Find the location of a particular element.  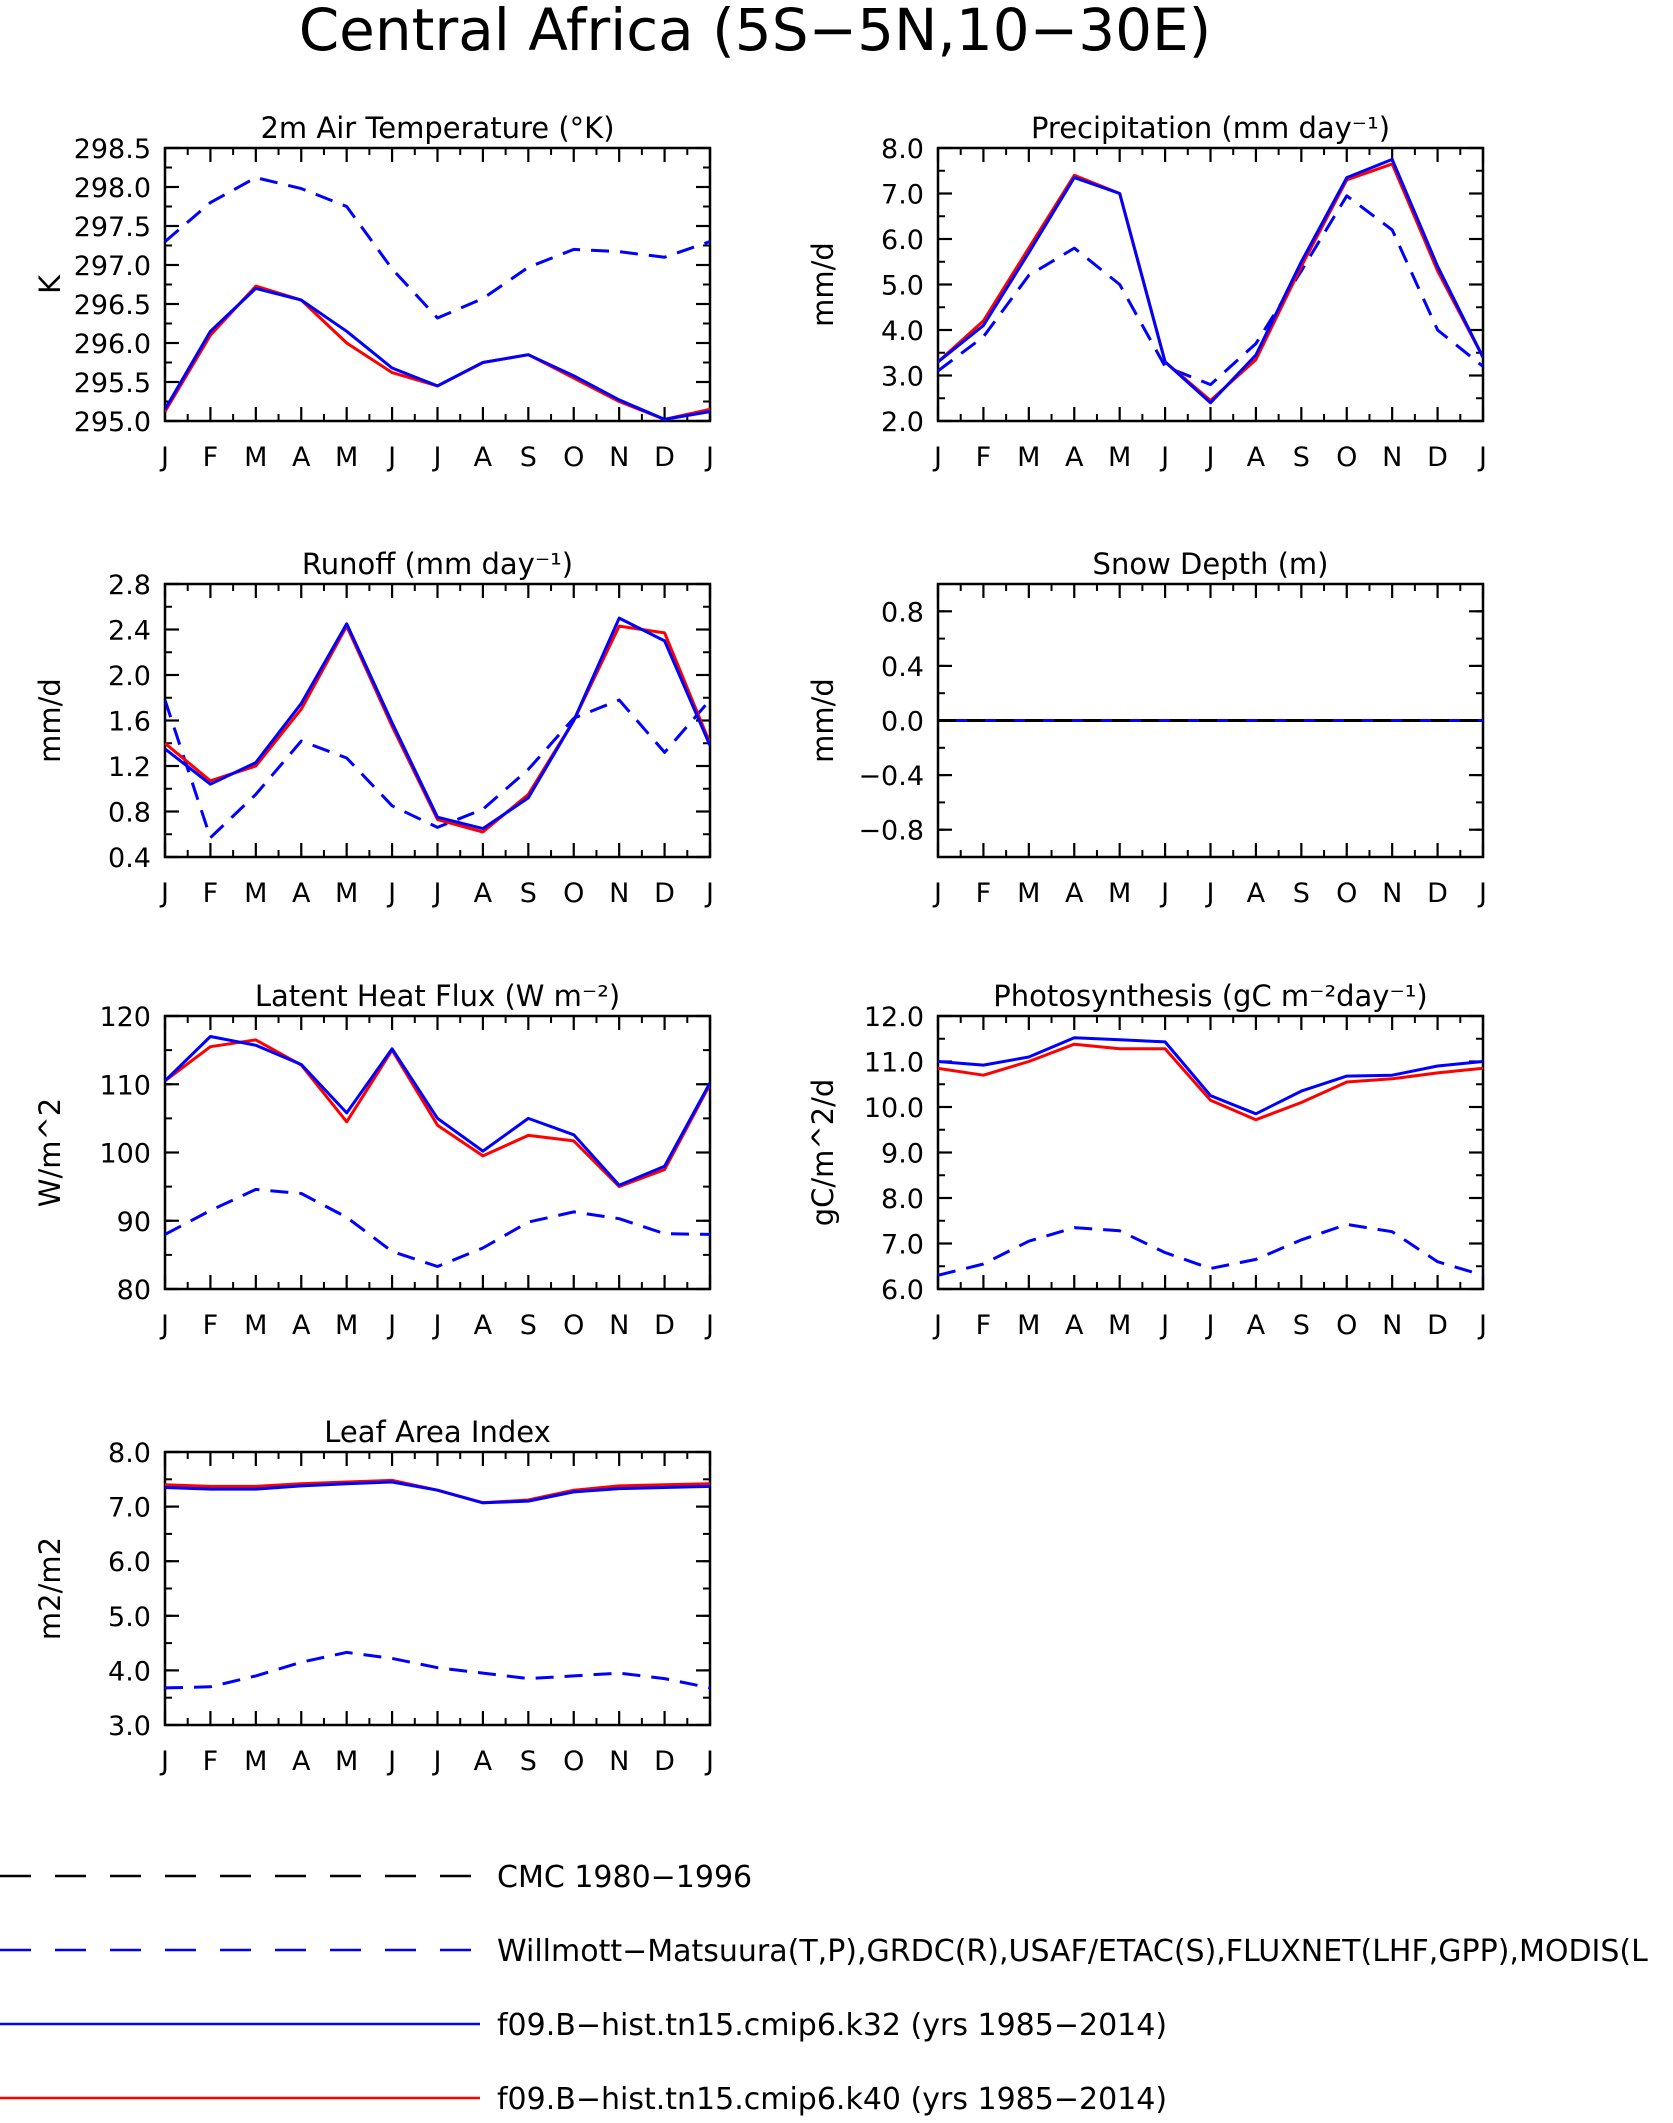

y-tick-label: 7.0 is located at coordinates (902, 1245).